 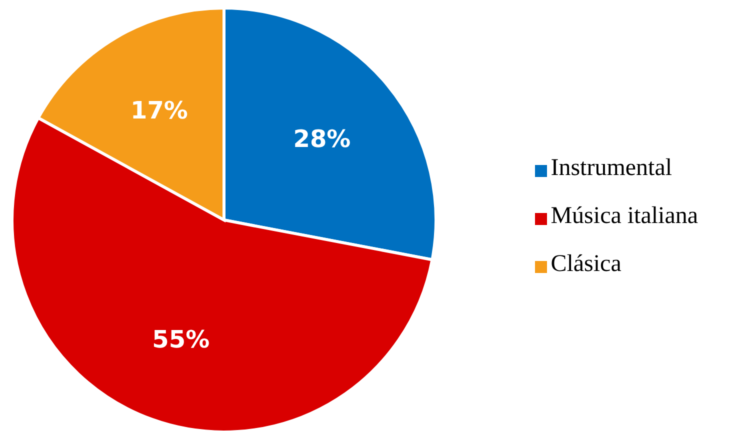 What do you see at coordinates (181, 340) in the screenshot?
I see `data-label: 55%` at bounding box center [181, 340].